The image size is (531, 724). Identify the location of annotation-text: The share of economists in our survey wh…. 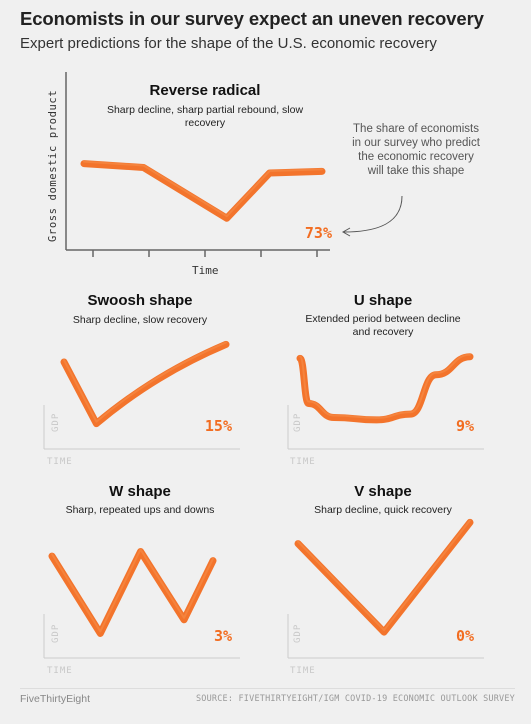
(416, 150).